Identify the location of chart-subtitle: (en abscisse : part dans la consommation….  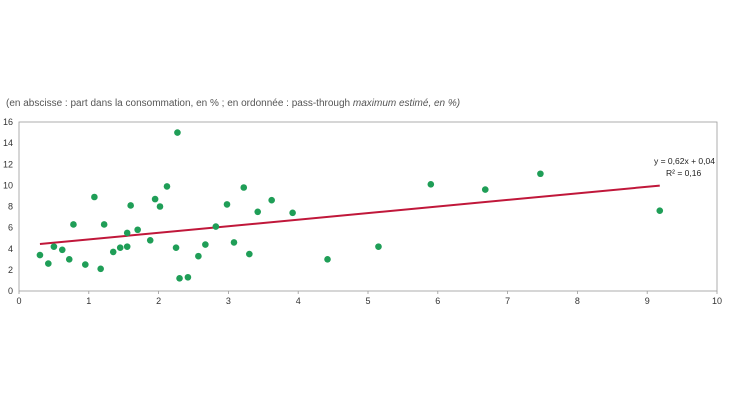
(233, 103).